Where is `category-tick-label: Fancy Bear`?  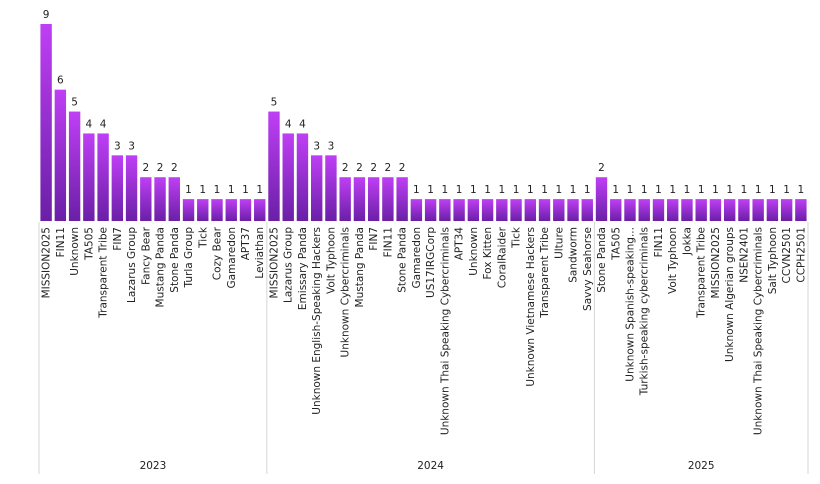 category-tick-label: Fancy Bear is located at coordinates (146, 255).